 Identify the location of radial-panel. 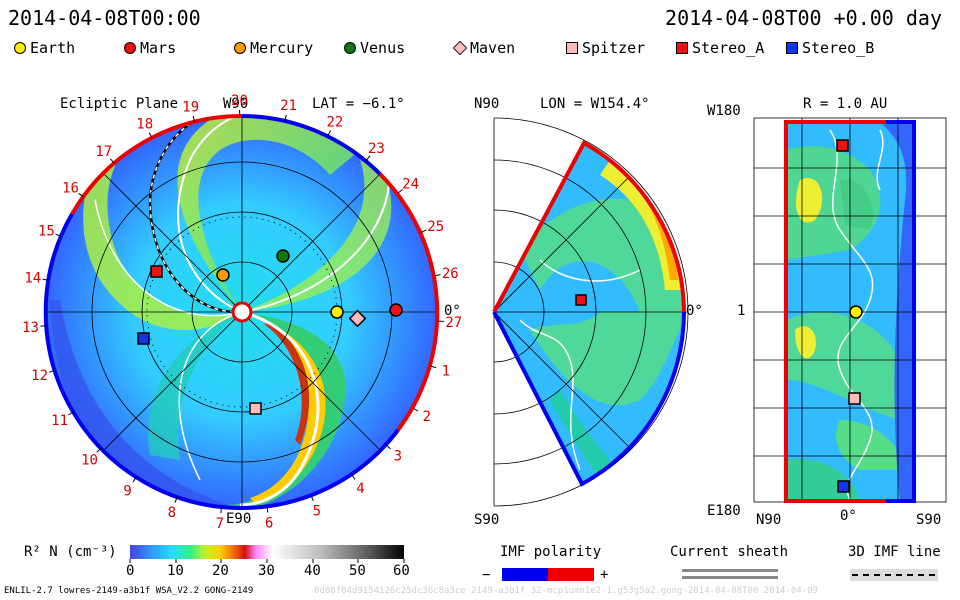
(850, 310).